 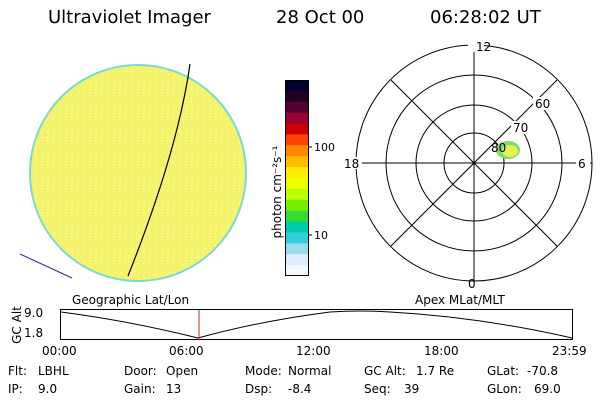 What do you see at coordinates (485, 17) in the screenshot?
I see `observation-time: 06:28:02 UT` at bounding box center [485, 17].